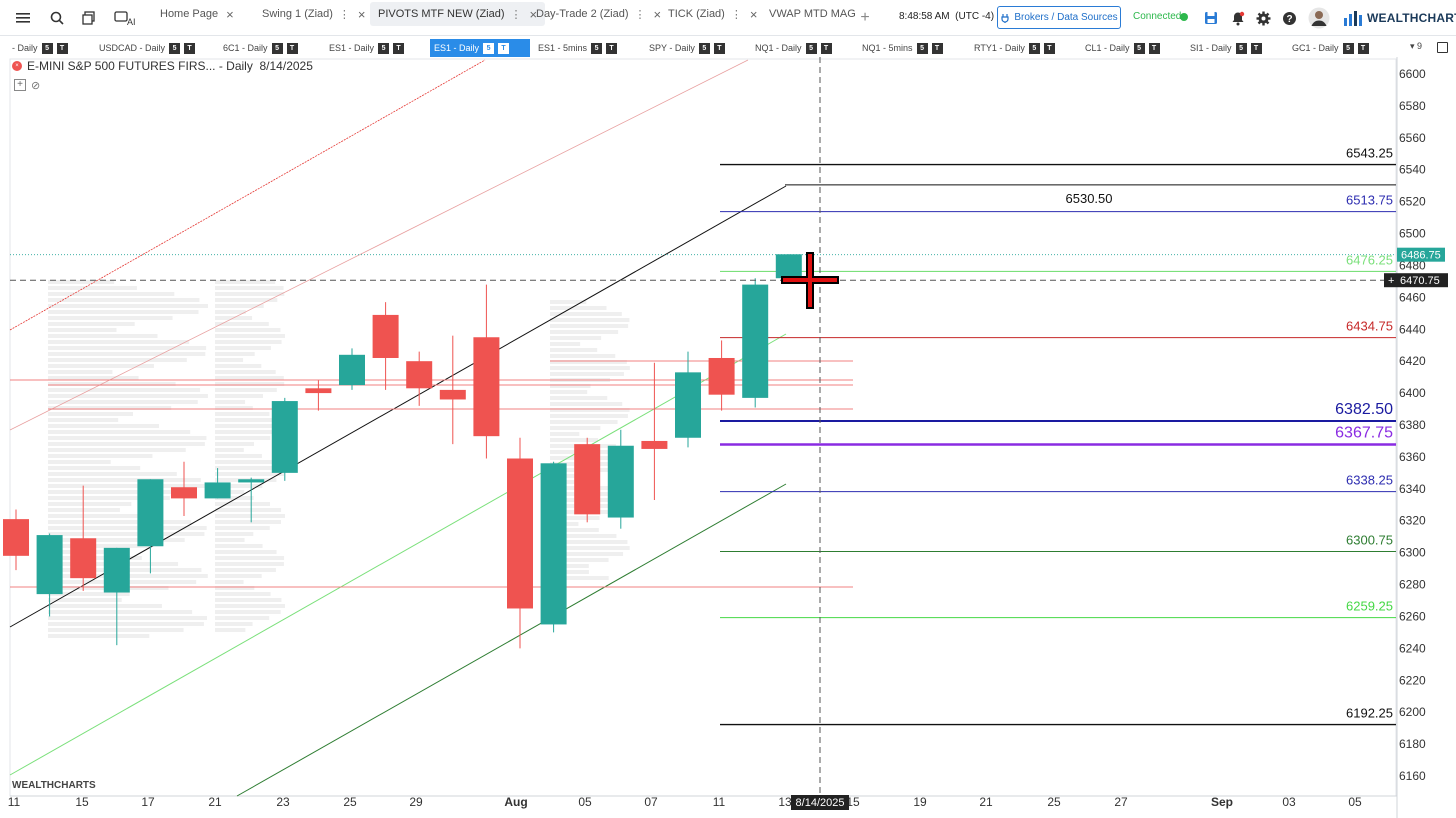 Image resolution: width=1456 pixels, height=818 pixels. Describe the element at coordinates (197, 14) in the screenshot. I see `workspace-tab: Home Page ×` at that location.